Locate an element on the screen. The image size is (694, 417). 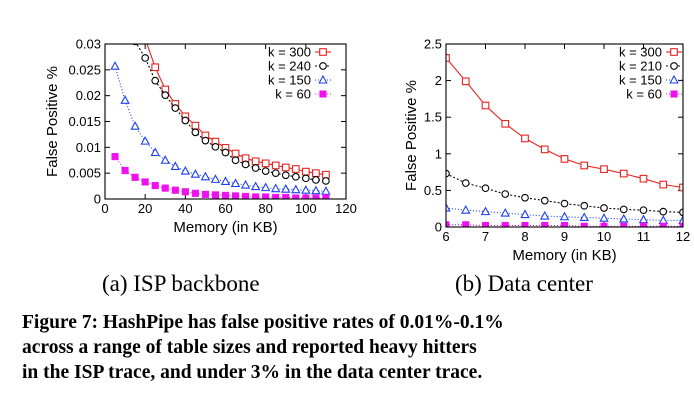
y-tick-label: 0 is located at coordinates (438, 227).